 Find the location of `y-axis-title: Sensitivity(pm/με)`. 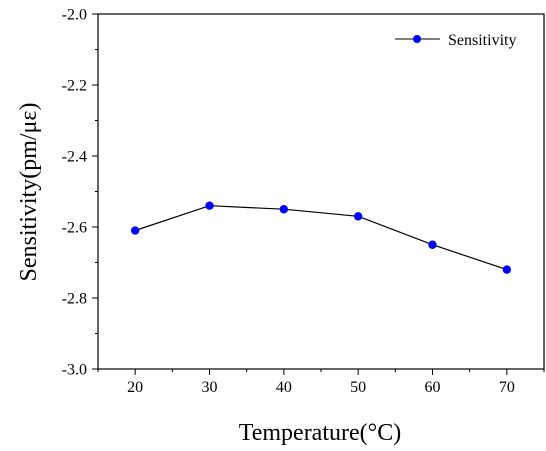

y-axis-title: Sensitivity(pm/με) is located at coordinates (29, 192).